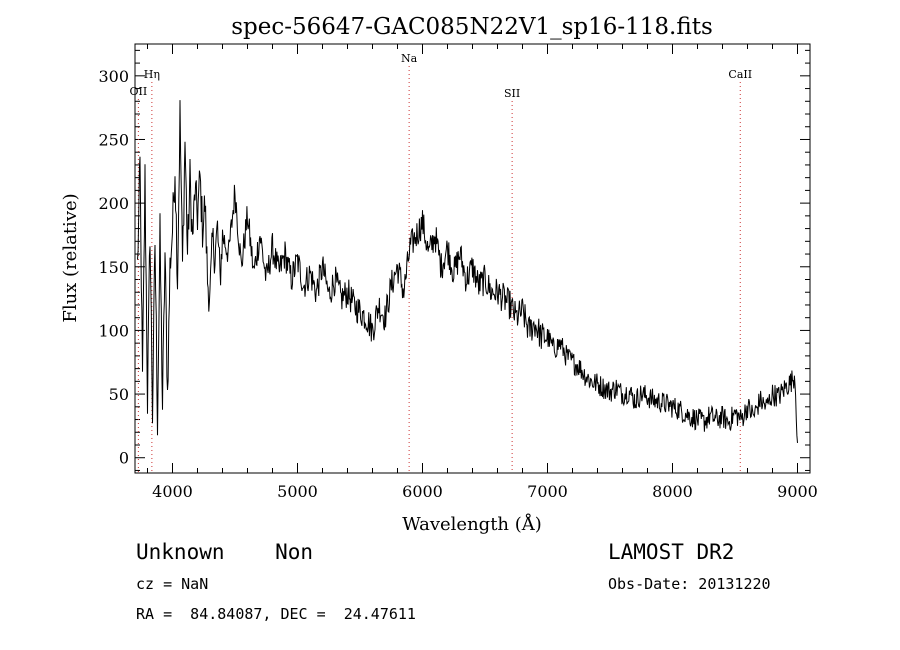  I want to click on x-axis-label: Wavelength (Å), so click(472, 524).